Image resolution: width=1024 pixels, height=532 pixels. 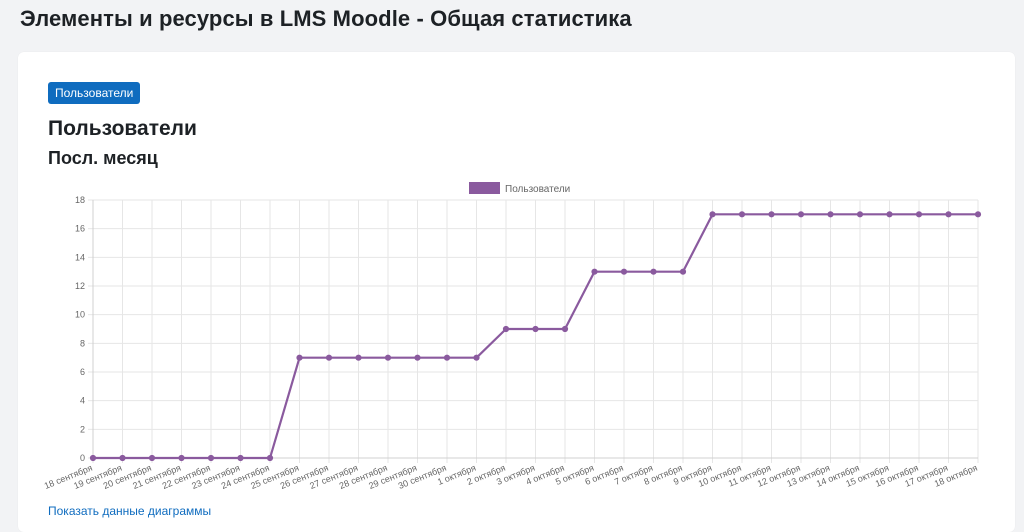 What do you see at coordinates (80, 200) in the screenshot?
I see `y-tick-label: 18` at bounding box center [80, 200].